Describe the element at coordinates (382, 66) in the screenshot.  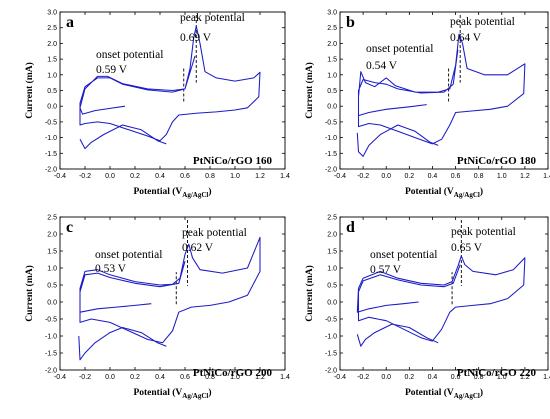
I see `onset-value: 0.54 V` at that location.